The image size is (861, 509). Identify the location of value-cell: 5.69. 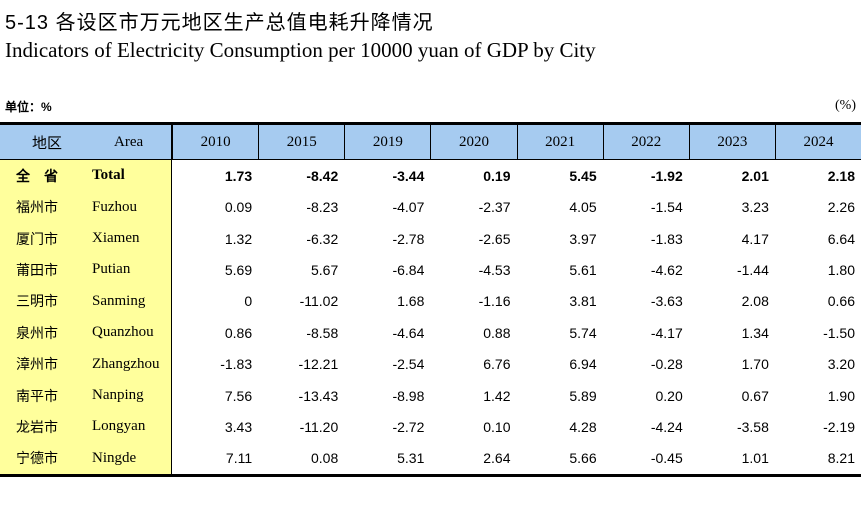
(238, 269).